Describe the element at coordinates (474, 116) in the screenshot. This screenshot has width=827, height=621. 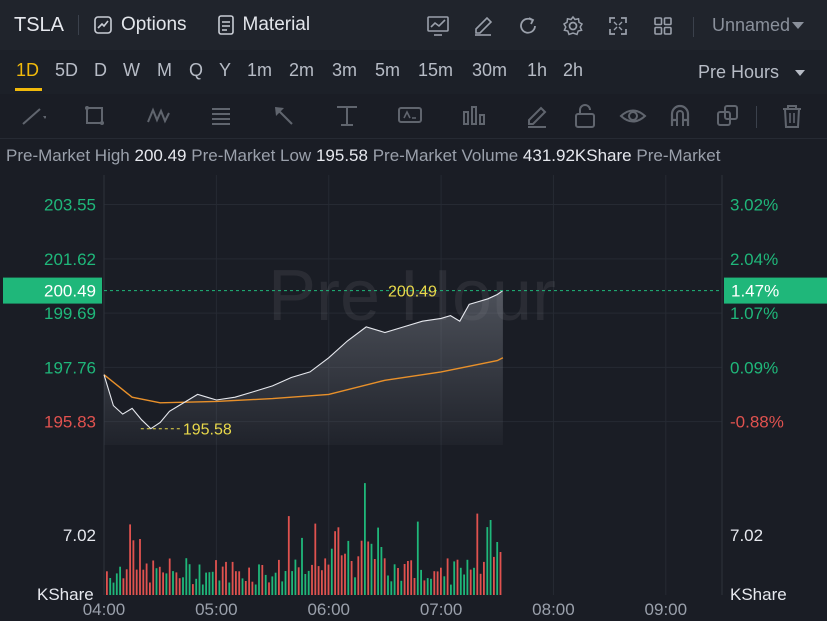
I see `indicator-tool-icon` at that location.